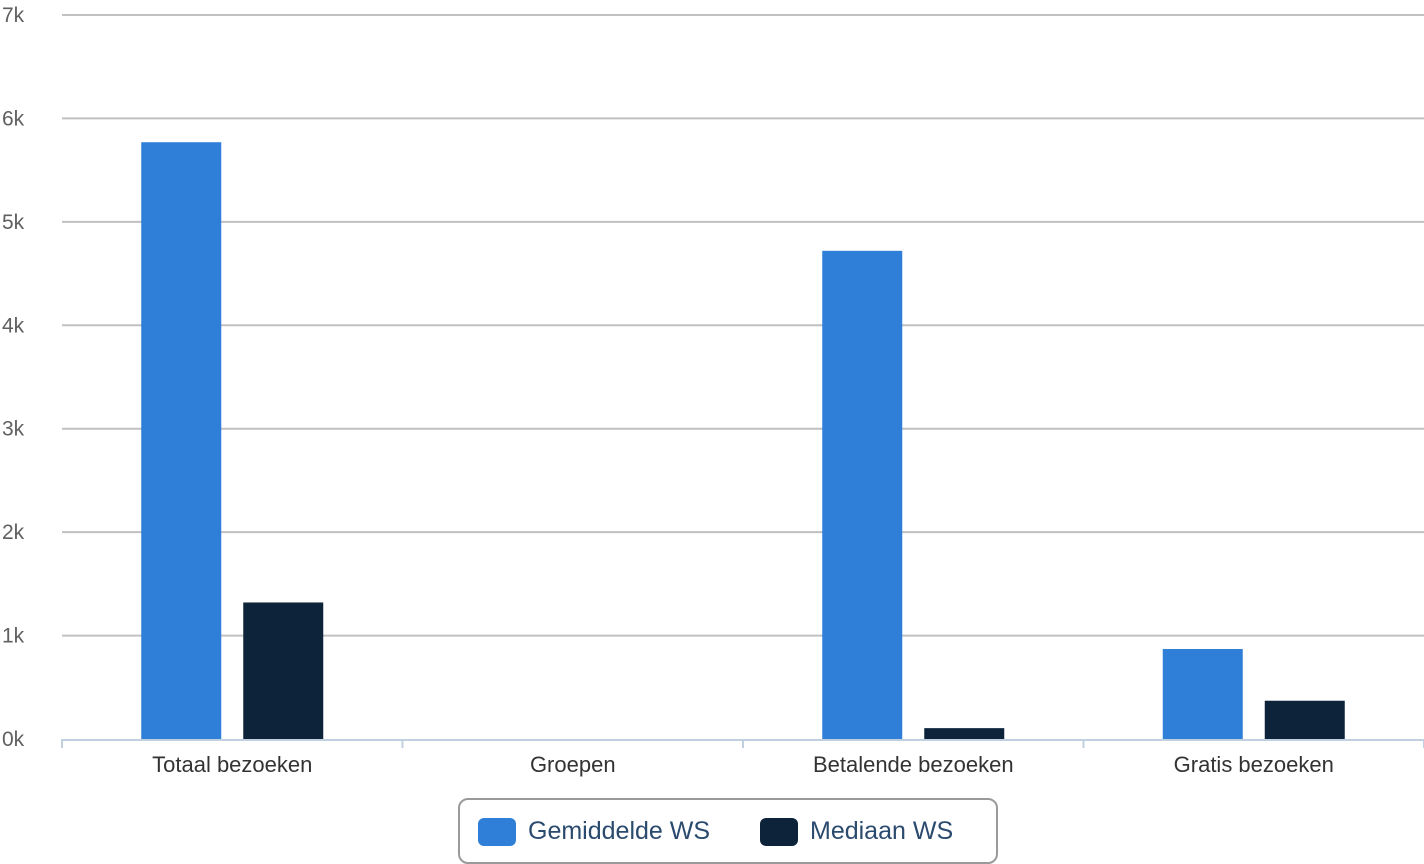 This screenshot has width=1424, height=864. I want to click on legend-swatch-mediaan, so click(779, 831).